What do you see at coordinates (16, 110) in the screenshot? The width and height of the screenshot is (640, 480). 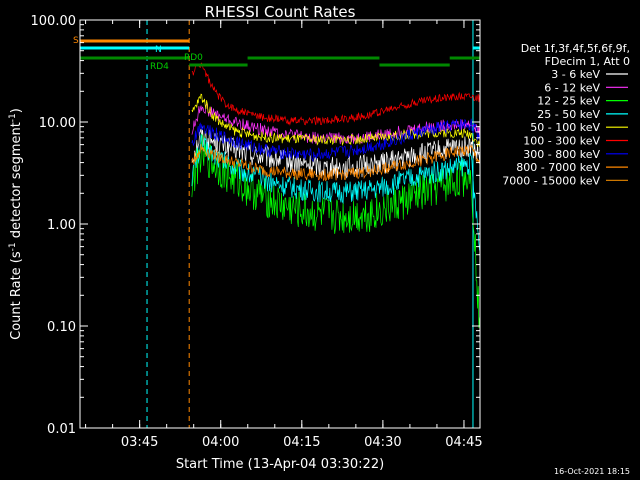 I see `y-axis-label-part-3: )` at bounding box center [16, 110].